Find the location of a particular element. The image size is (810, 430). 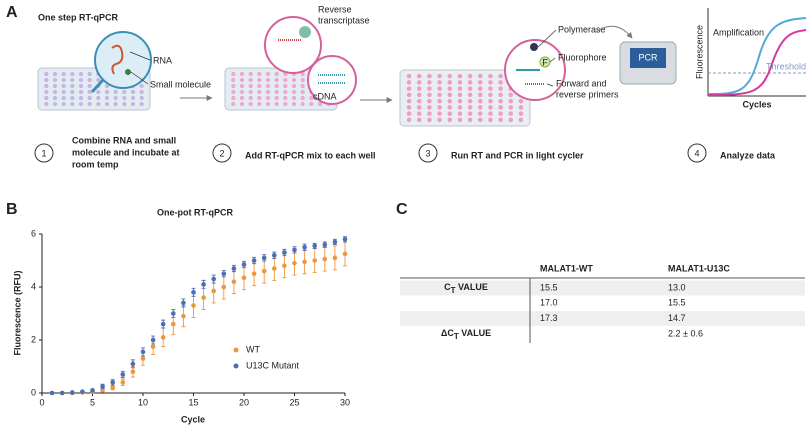

step-text: Combine RNA and small is located at coordinates (124, 140).